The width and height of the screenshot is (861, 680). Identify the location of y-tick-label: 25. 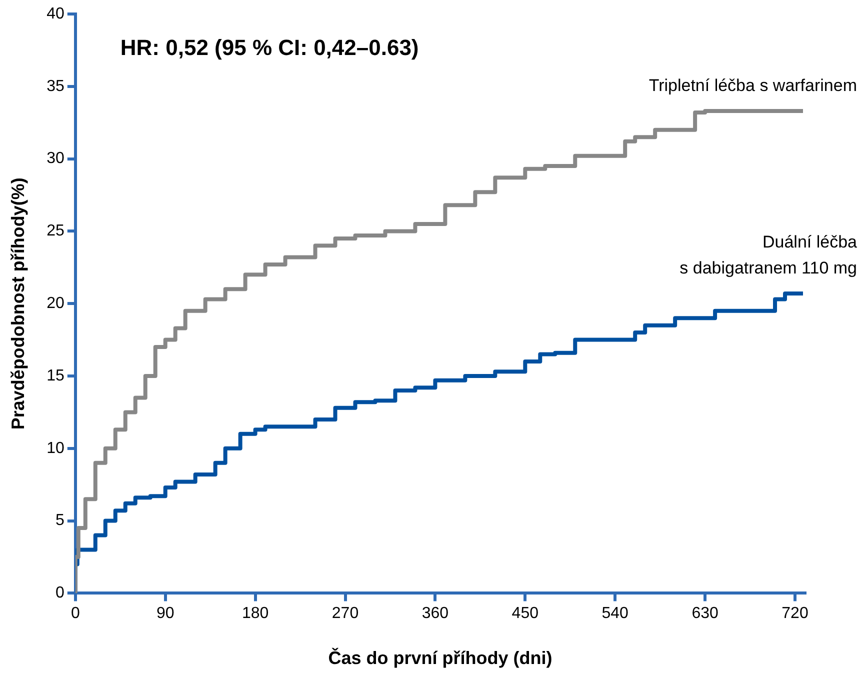
(55, 231).